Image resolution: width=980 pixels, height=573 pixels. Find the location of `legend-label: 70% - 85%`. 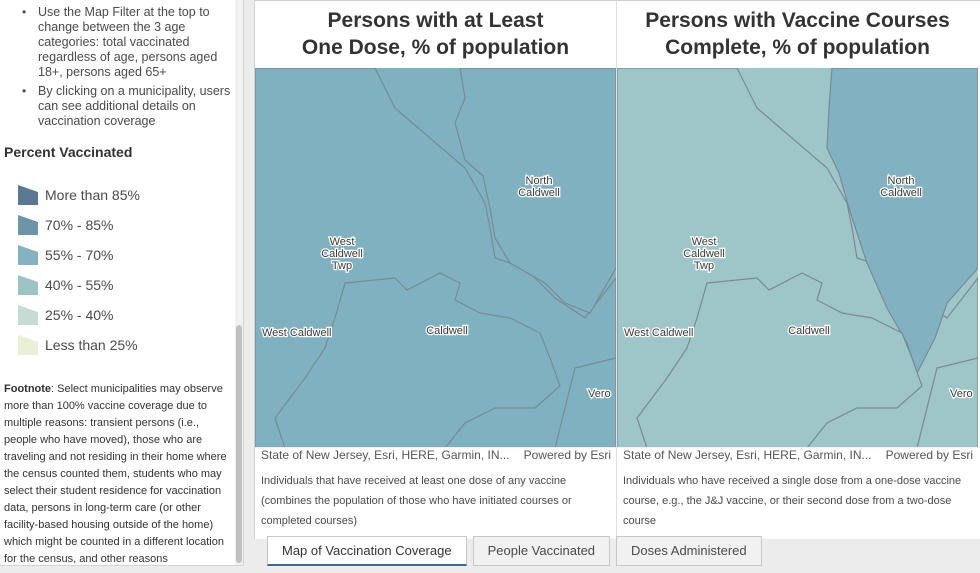

legend-label: 70% - 85% is located at coordinates (79, 225).